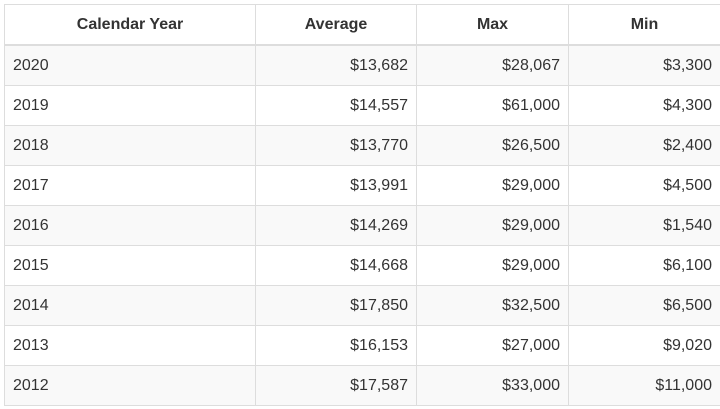 This screenshot has width=720, height=409. I want to click on column-header-max: Max, so click(492, 25).